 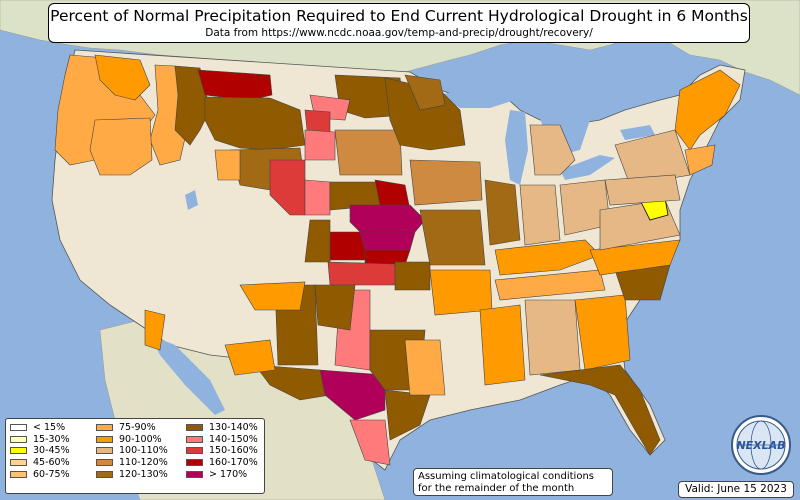 I want to click on legend-item: 90-100%, so click(x=132, y=440).